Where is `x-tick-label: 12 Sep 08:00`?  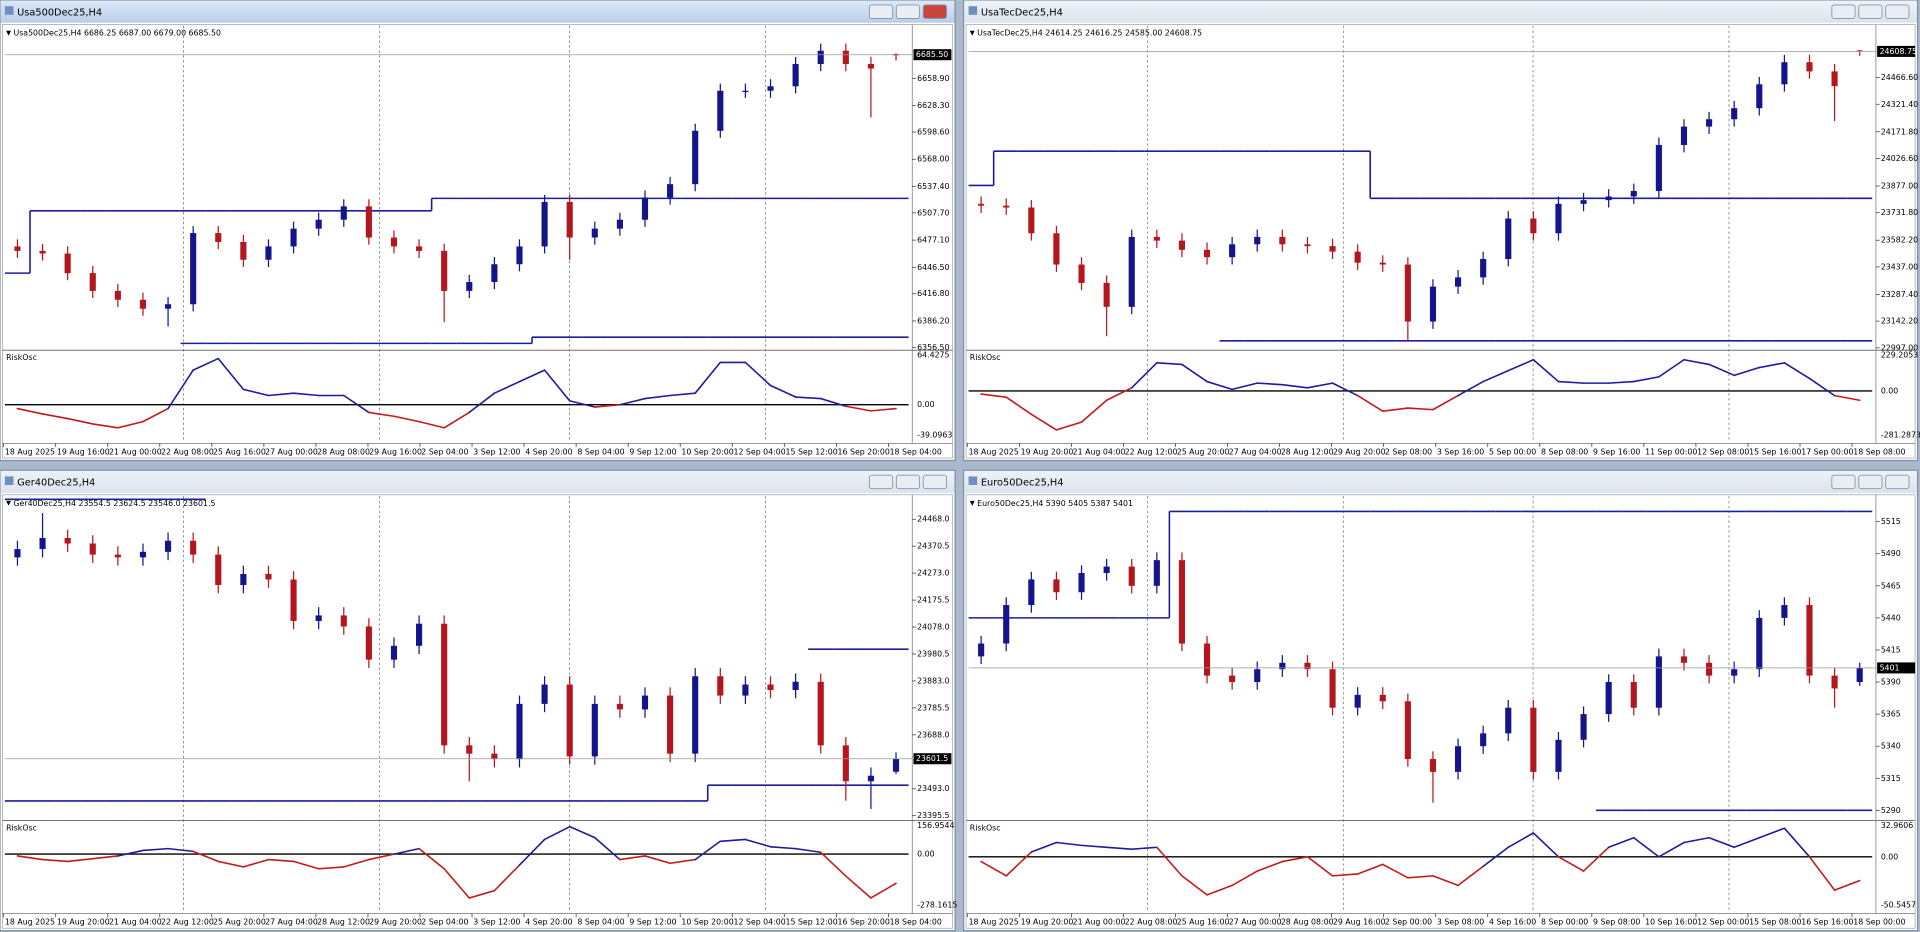
x-tick-label: 12 Sep 08:00 is located at coordinates (1723, 451).